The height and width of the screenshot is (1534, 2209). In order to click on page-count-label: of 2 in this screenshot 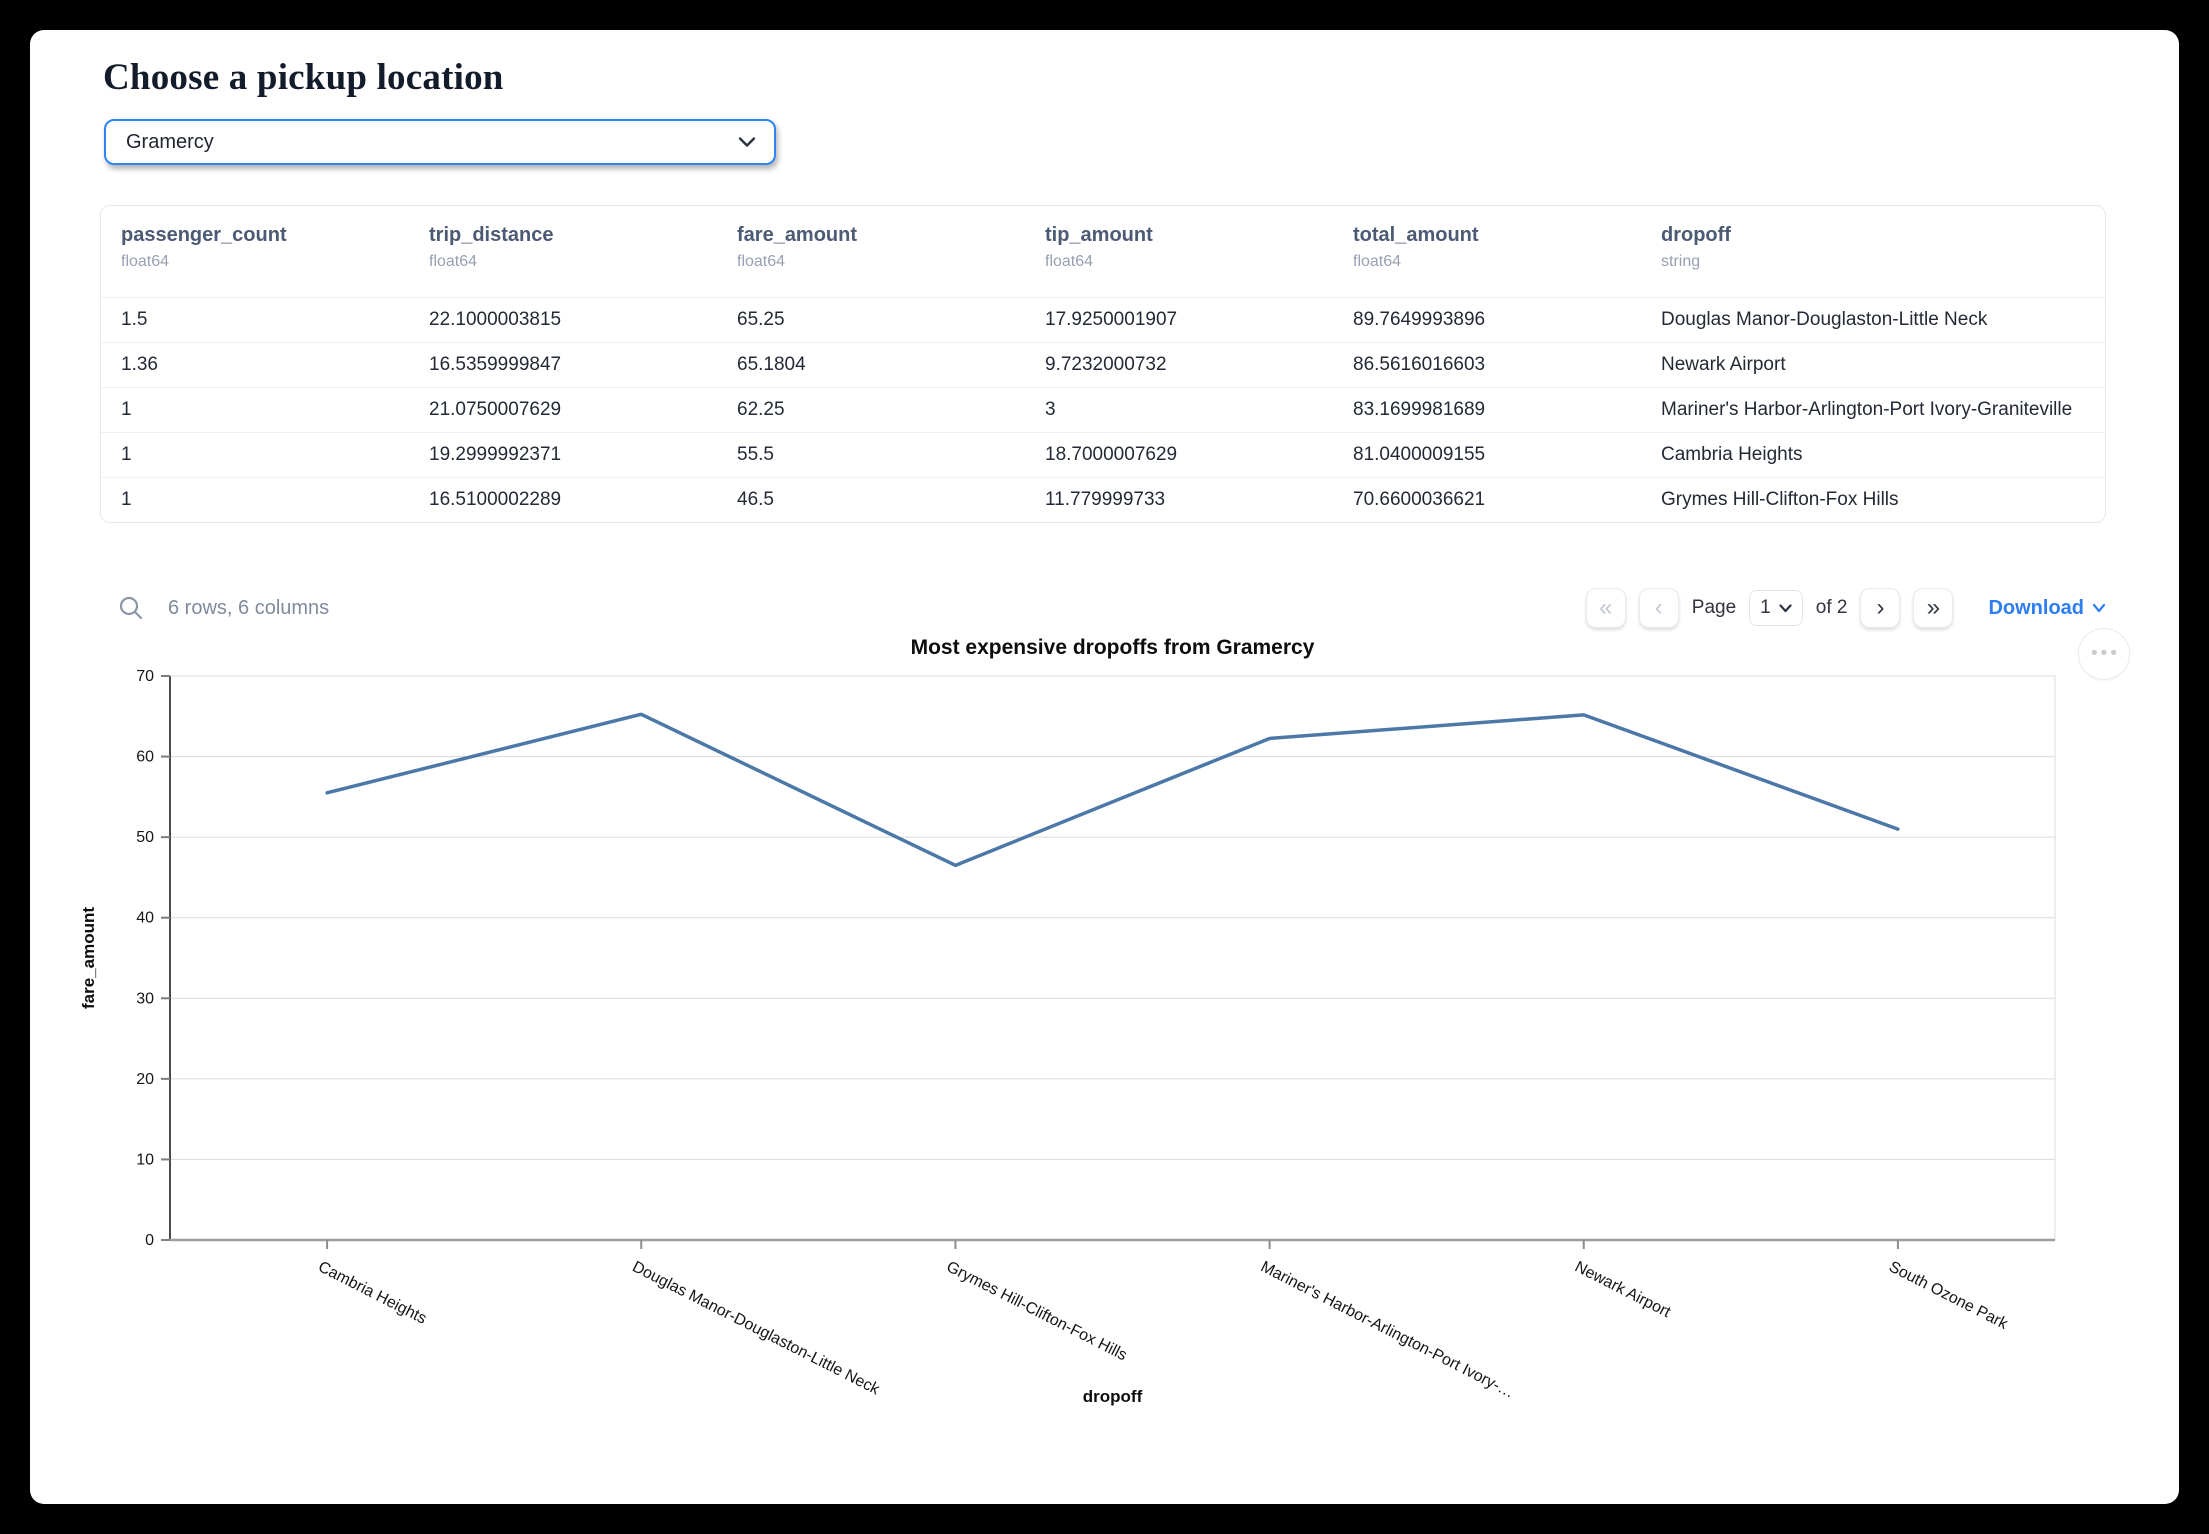, I will do `click(1831, 607)`.